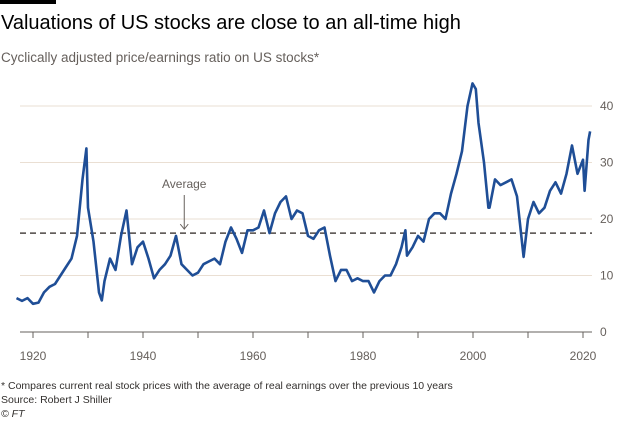  What do you see at coordinates (583, 356) in the screenshot?
I see `x-tick-label: 2020` at bounding box center [583, 356].